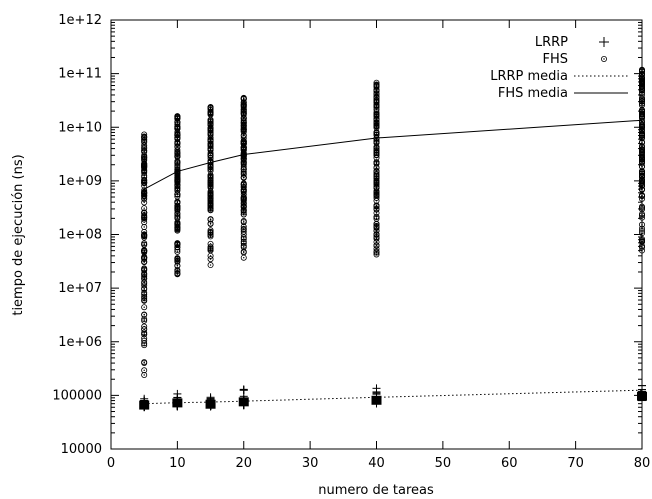 The width and height of the screenshot is (652, 499). What do you see at coordinates (80, 127) in the screenshot?
I see `y-tick-label: 1e+10` at bounding box center [80, 127].